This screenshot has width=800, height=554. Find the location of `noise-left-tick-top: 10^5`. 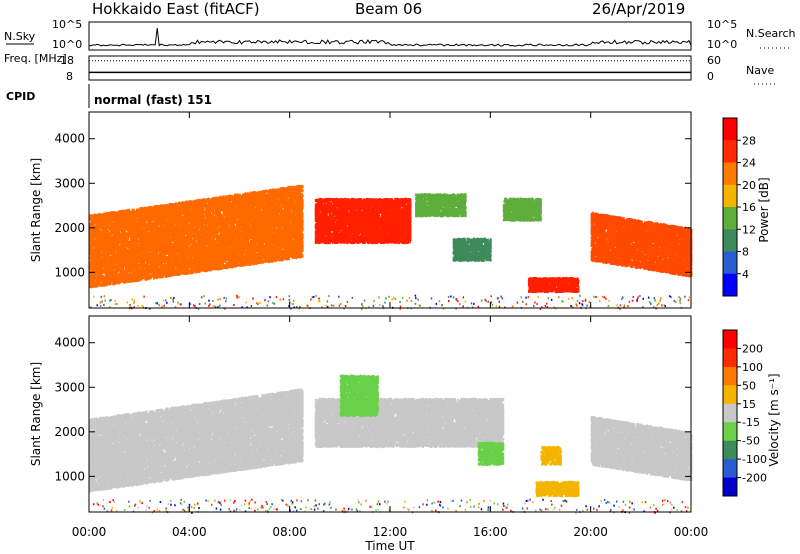

noise-left-tick-top: 10^5 is located at coordinates (67, 24).